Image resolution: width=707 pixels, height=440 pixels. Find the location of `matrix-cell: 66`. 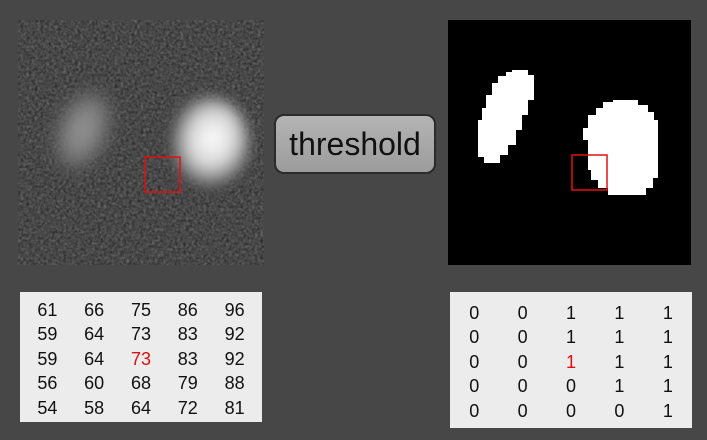

matrix-cell: 66 is located at coordinates (94, 309).